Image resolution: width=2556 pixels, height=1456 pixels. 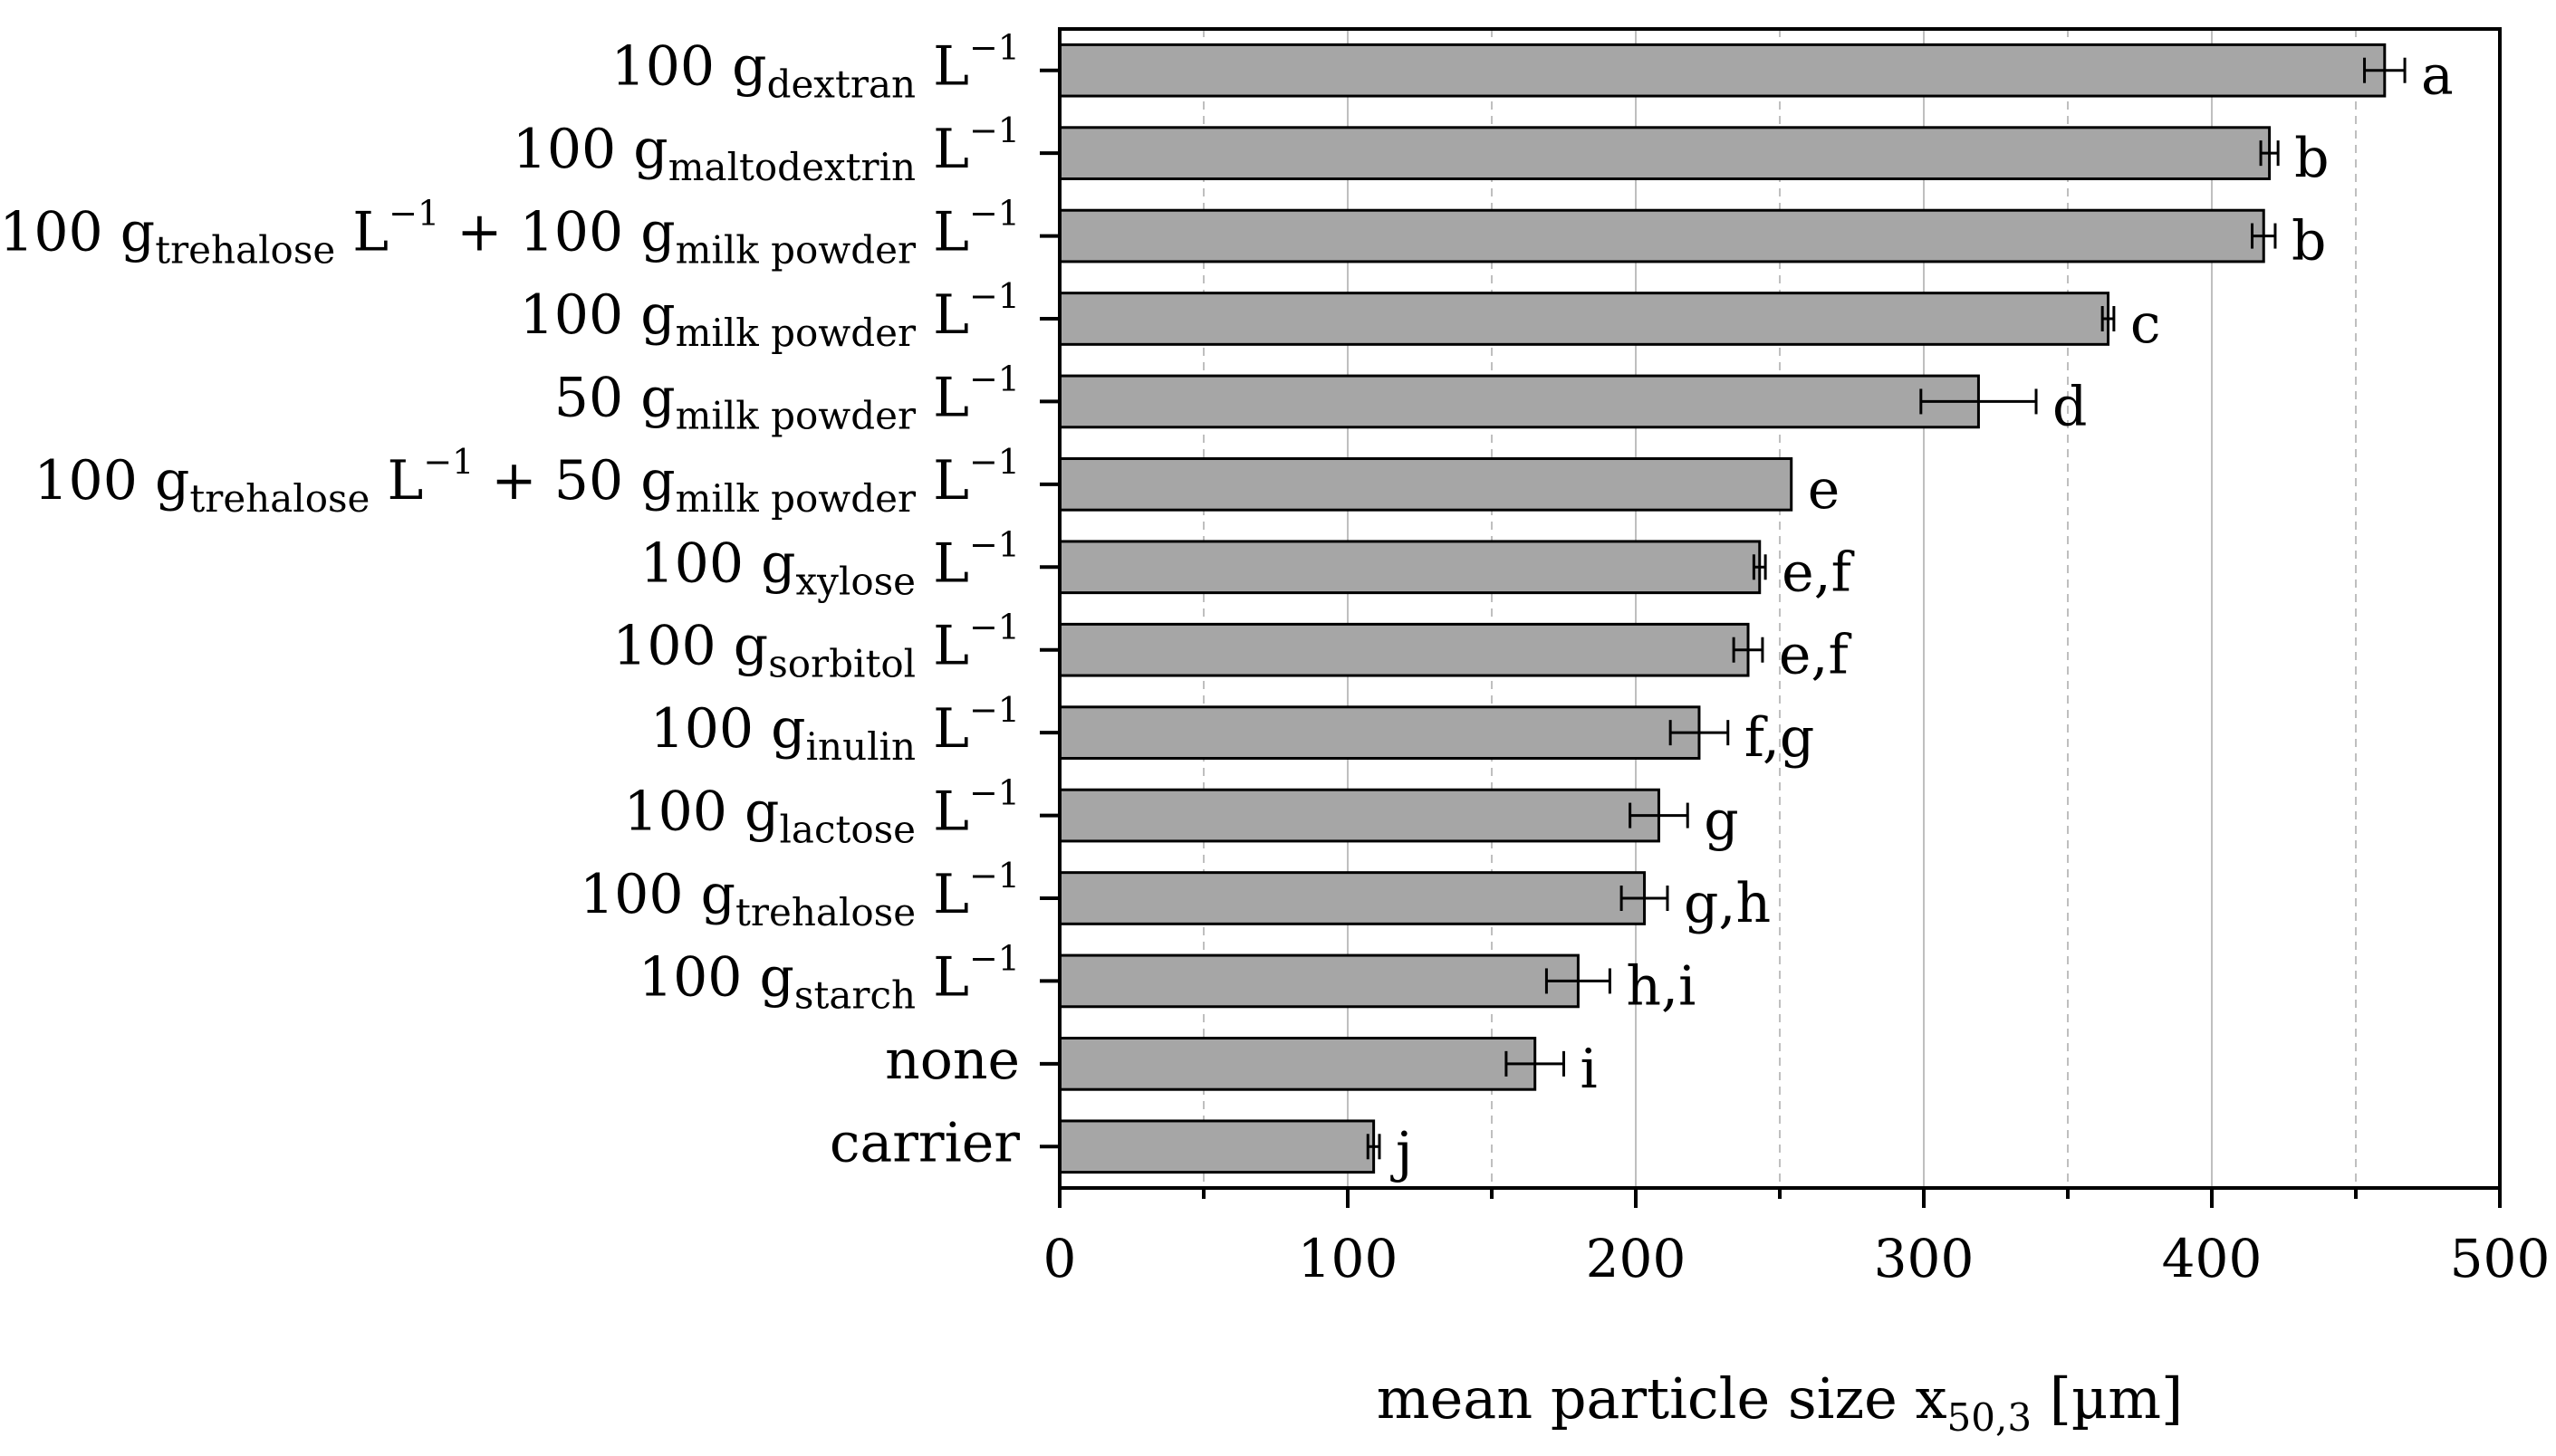 What do you see at coordinates (2213, 1258) in the screenshot?
I see `x-tick-label: 400` at bounding box center [2213, 1258].